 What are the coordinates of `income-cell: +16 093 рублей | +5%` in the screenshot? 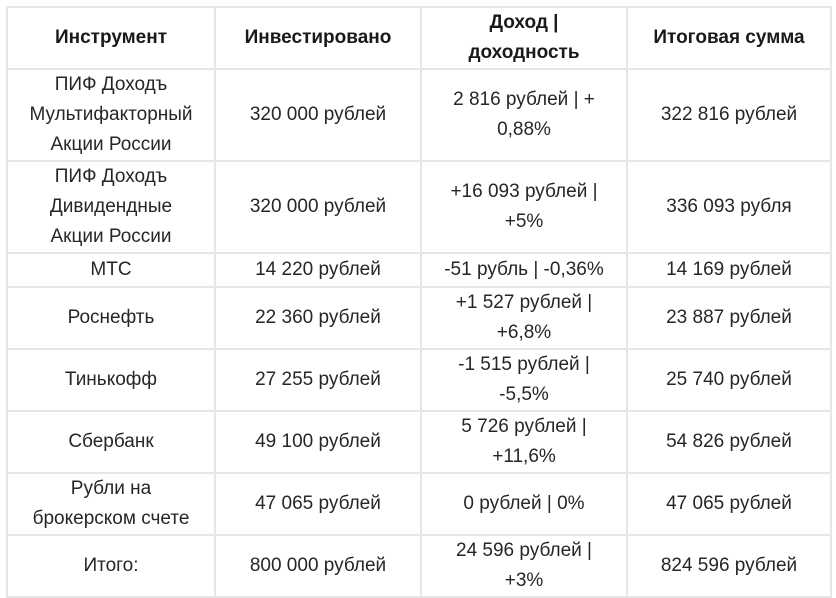 It's located at (524, 207).